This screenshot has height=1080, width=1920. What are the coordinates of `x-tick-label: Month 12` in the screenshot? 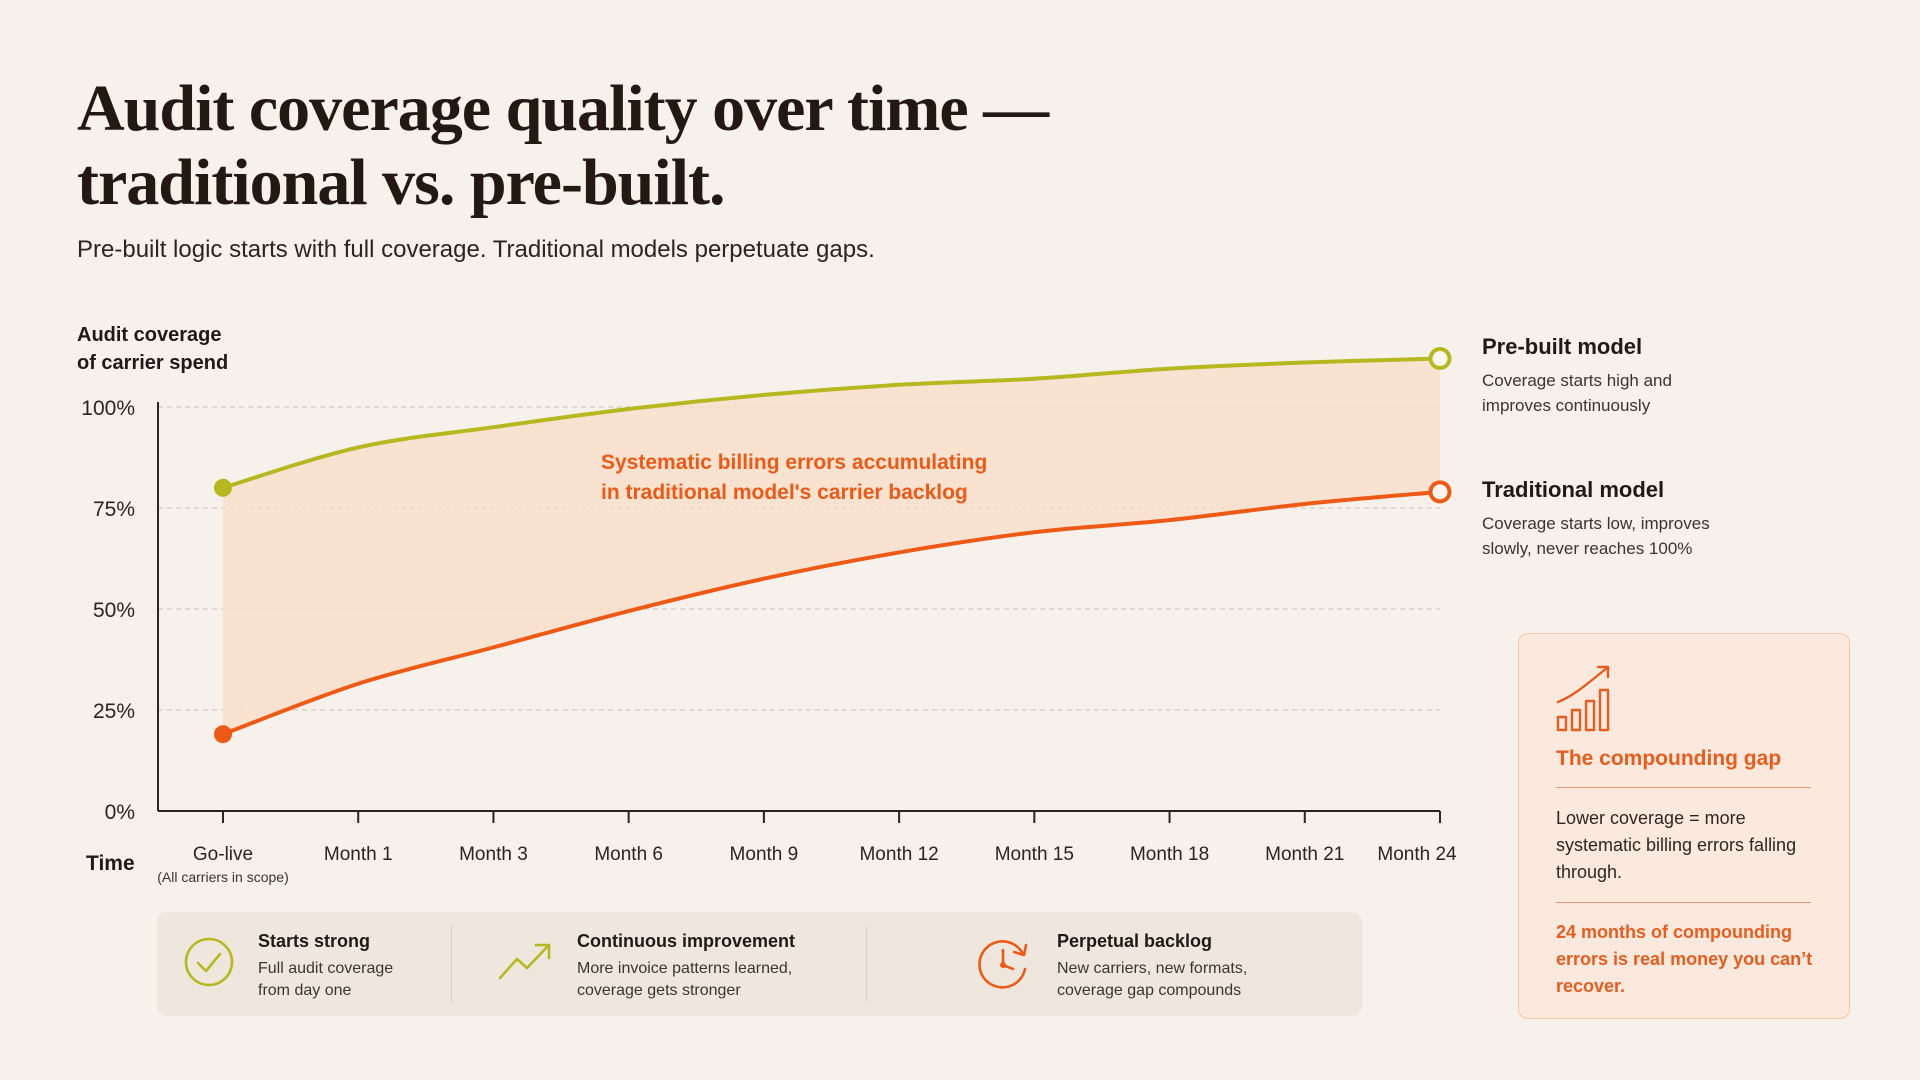 It's located at (898, 854).